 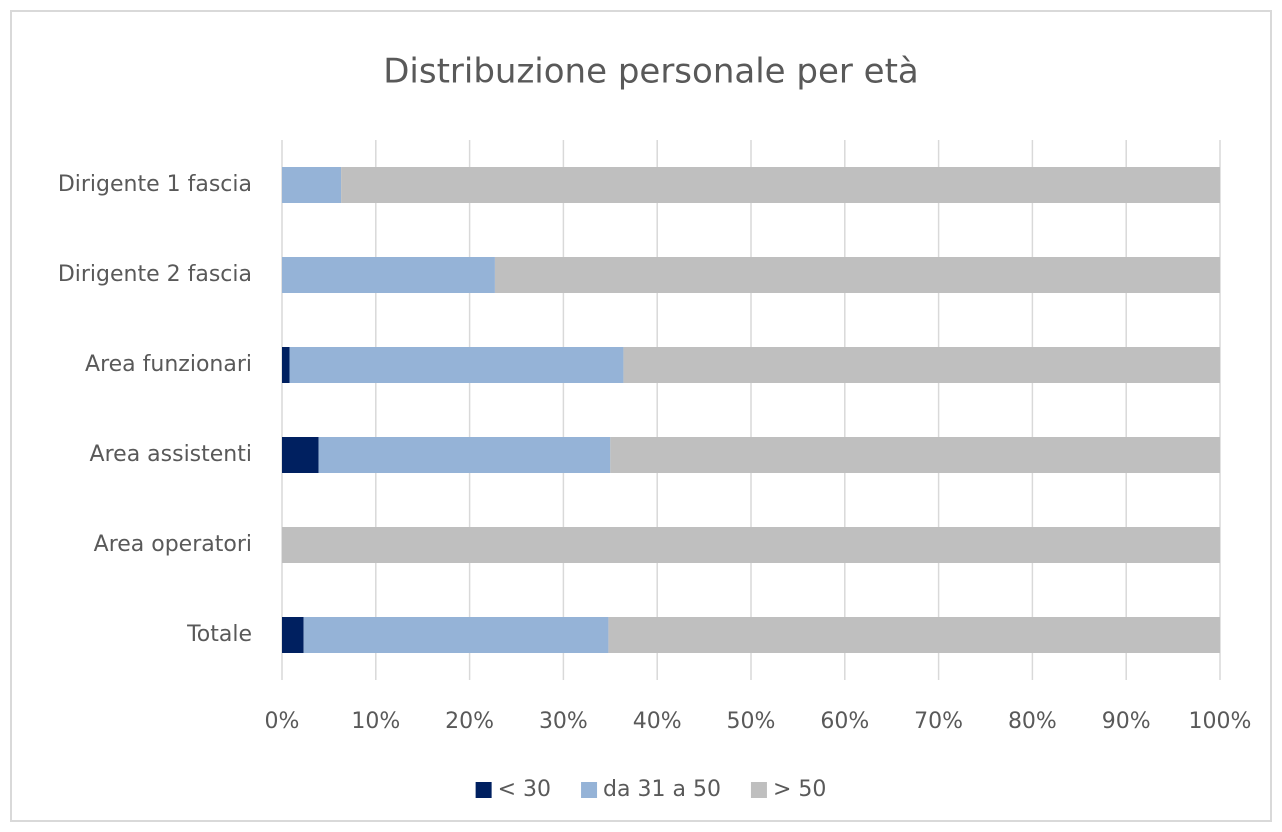 I want to click on y-tick-label: Area funzionari, so click(x=168, y=364).